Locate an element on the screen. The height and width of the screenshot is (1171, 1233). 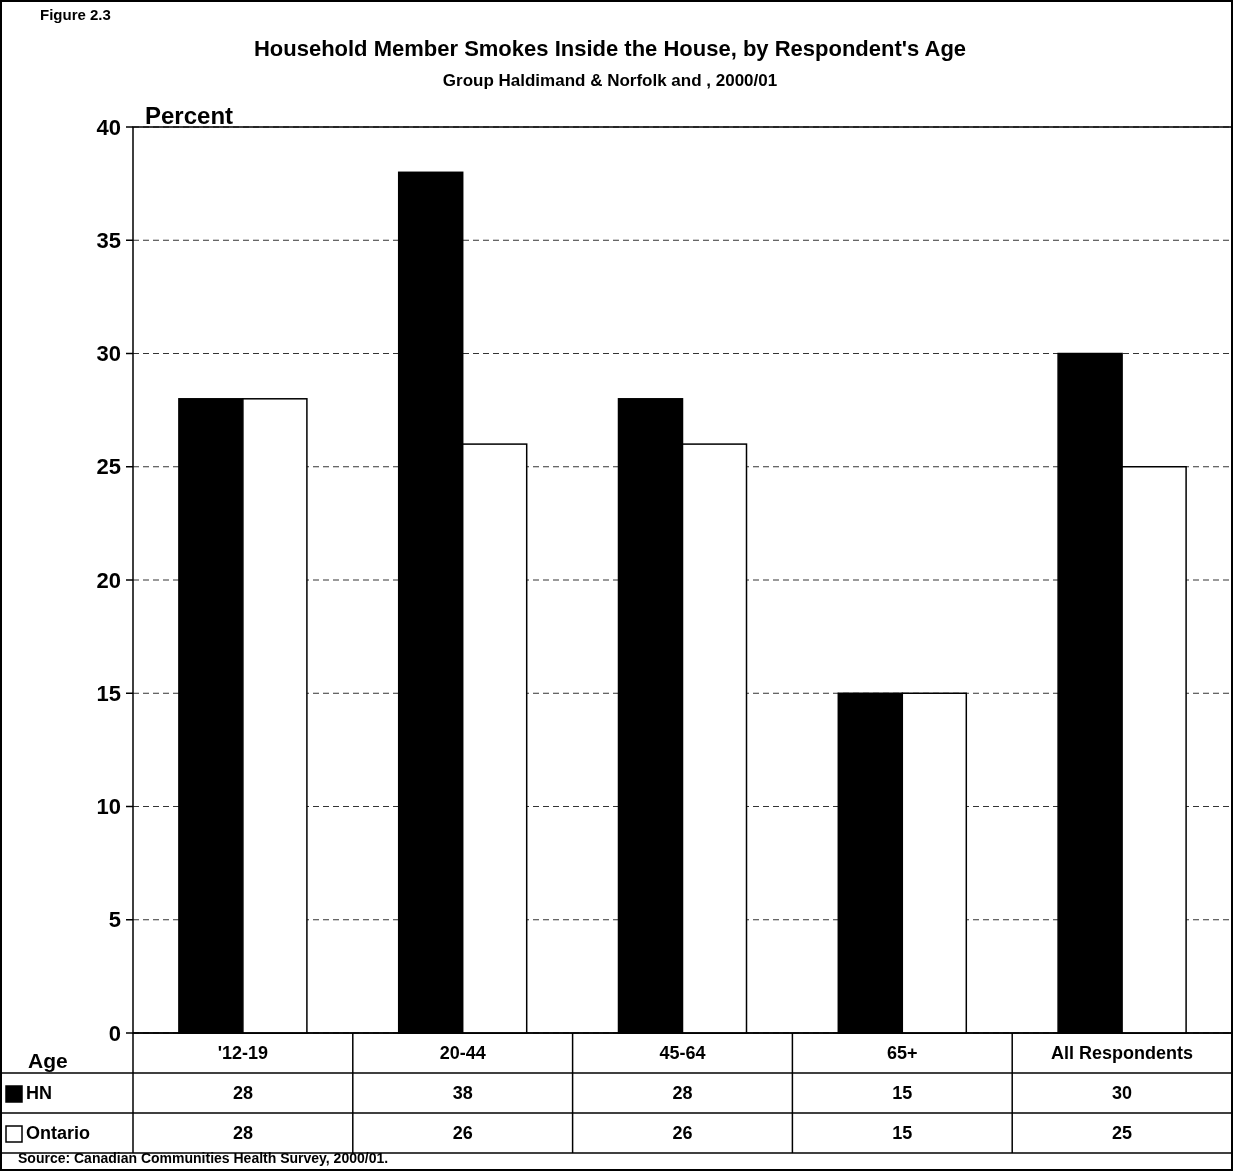
legend-label: HN is located at coordinates (39, 1093).